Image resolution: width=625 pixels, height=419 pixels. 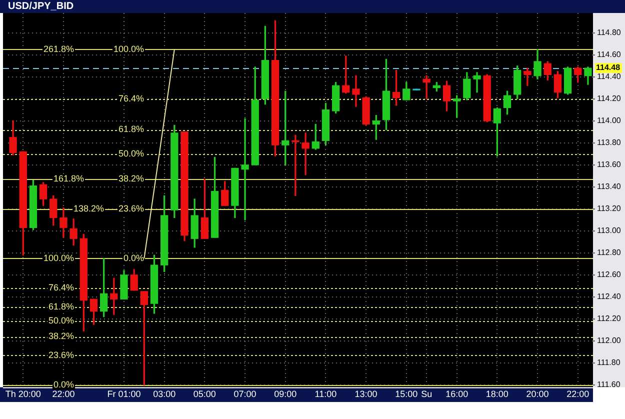 I want to click on x-tick-label: 20:00, so click(x=537, y=394).